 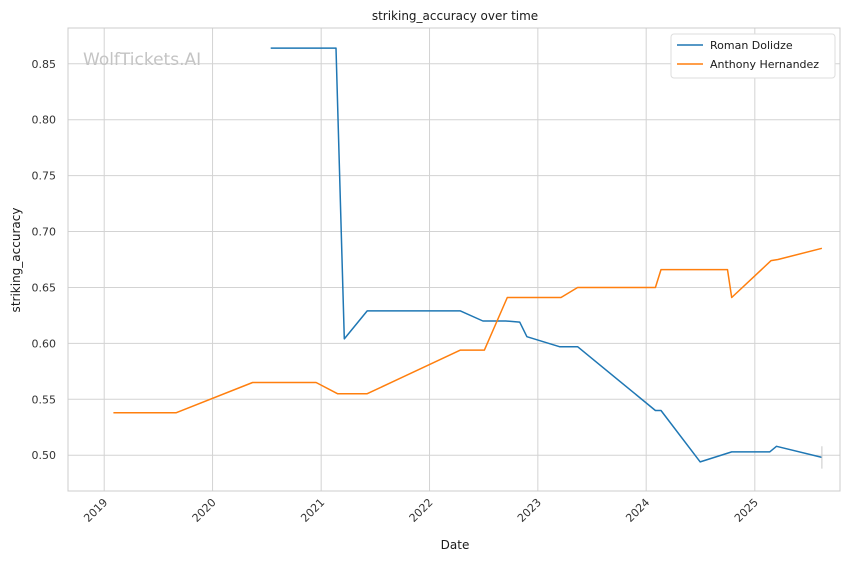 I want to click on y-tick-label: 0.80, so click(x=44, y=120).